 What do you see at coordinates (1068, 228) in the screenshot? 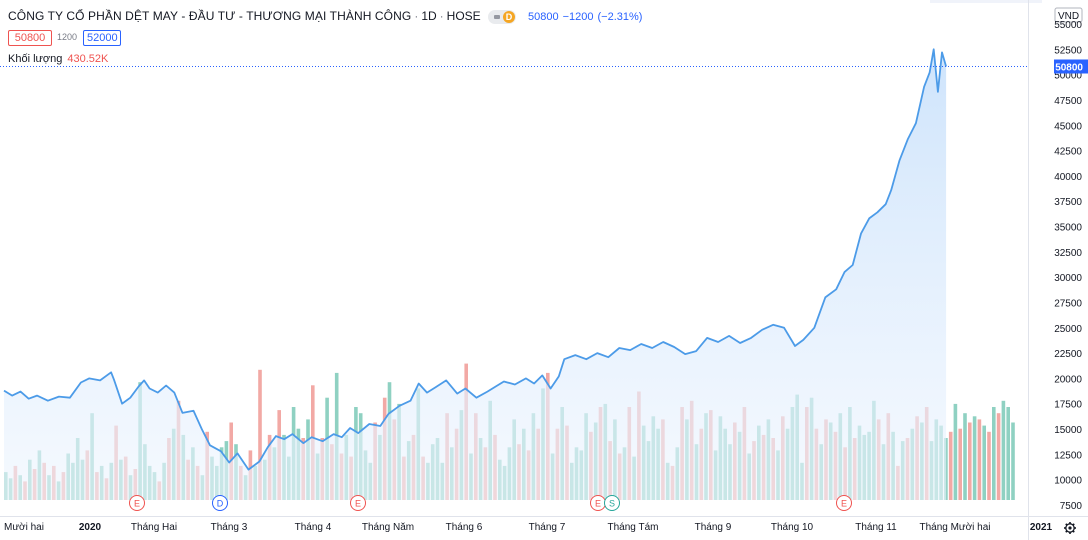
I see `price-tick-label: 35000` at bounding box center [1068, 228].